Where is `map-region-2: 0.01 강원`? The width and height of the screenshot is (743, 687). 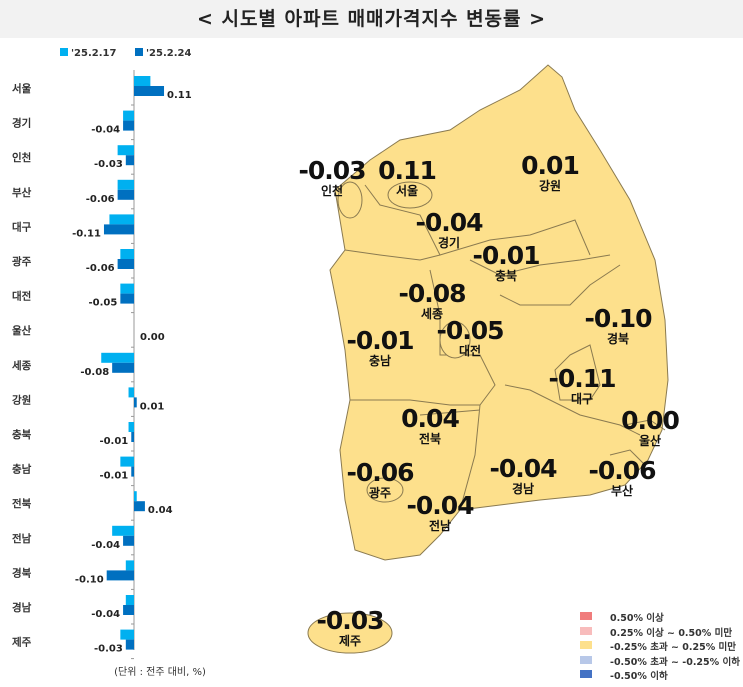
map-region-2: 0.01 강원 is located at coordinates (550, 172).